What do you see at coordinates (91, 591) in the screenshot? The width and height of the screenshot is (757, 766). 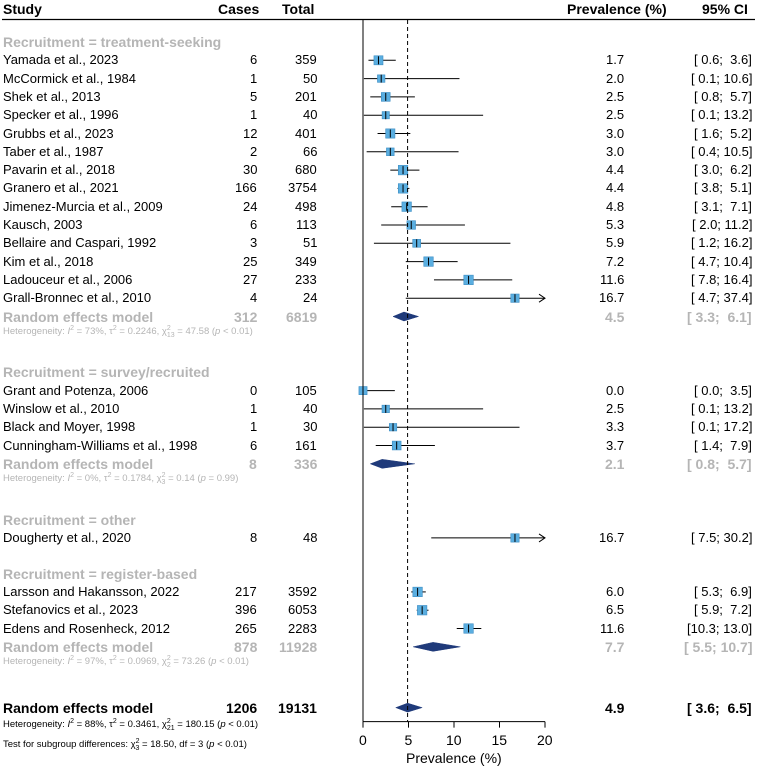 I see `study-name: Larsson and Hakansson, 2022` at bounding box center [91, 591].